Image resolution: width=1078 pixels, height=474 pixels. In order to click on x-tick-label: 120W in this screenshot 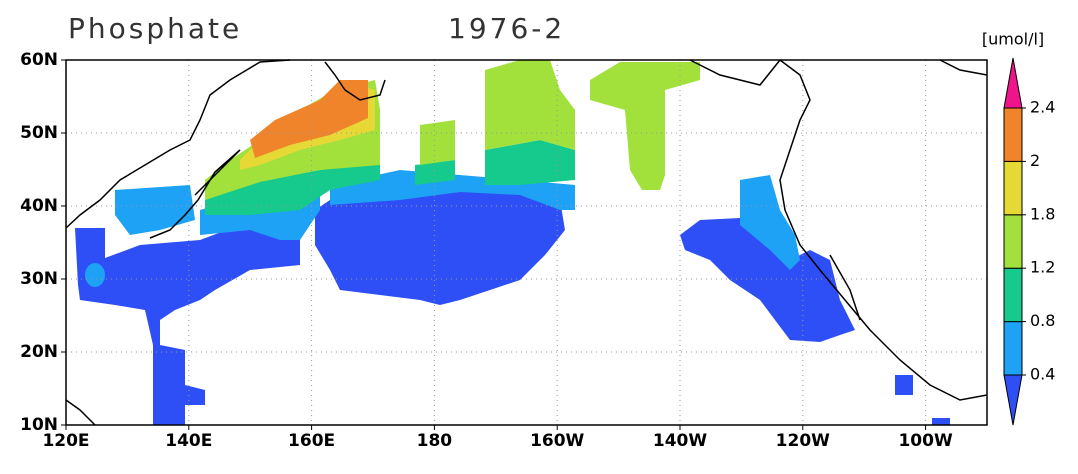, I will do `click(803, 441)`.